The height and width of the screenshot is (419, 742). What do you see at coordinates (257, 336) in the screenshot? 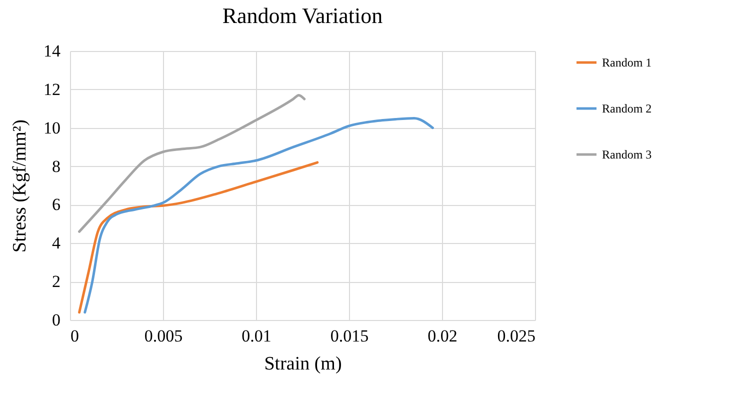
I see `x-tick-label: 0.01` at bounding box center [257, 336].